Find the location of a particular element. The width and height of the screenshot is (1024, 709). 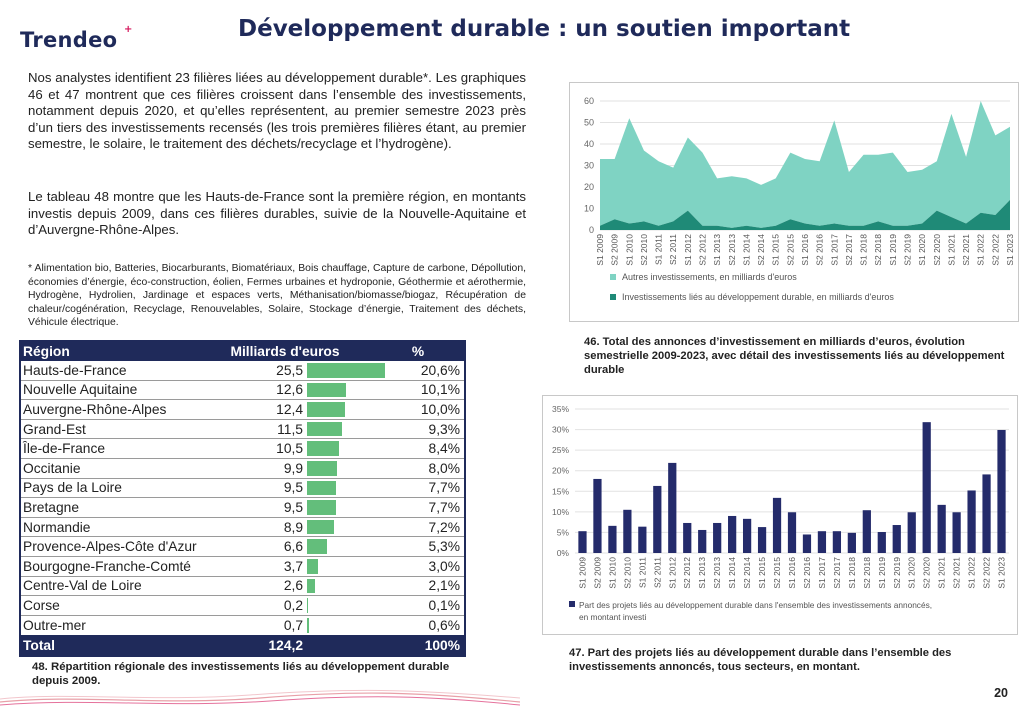

table-row: Normandie 8,9 7,2% is located at coordinates (242, 528).